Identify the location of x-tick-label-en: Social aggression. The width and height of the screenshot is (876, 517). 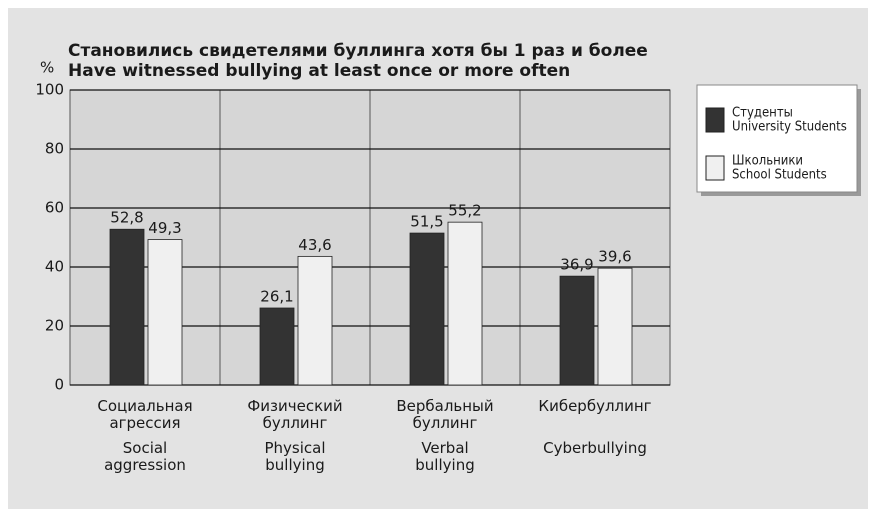
(145, 456).